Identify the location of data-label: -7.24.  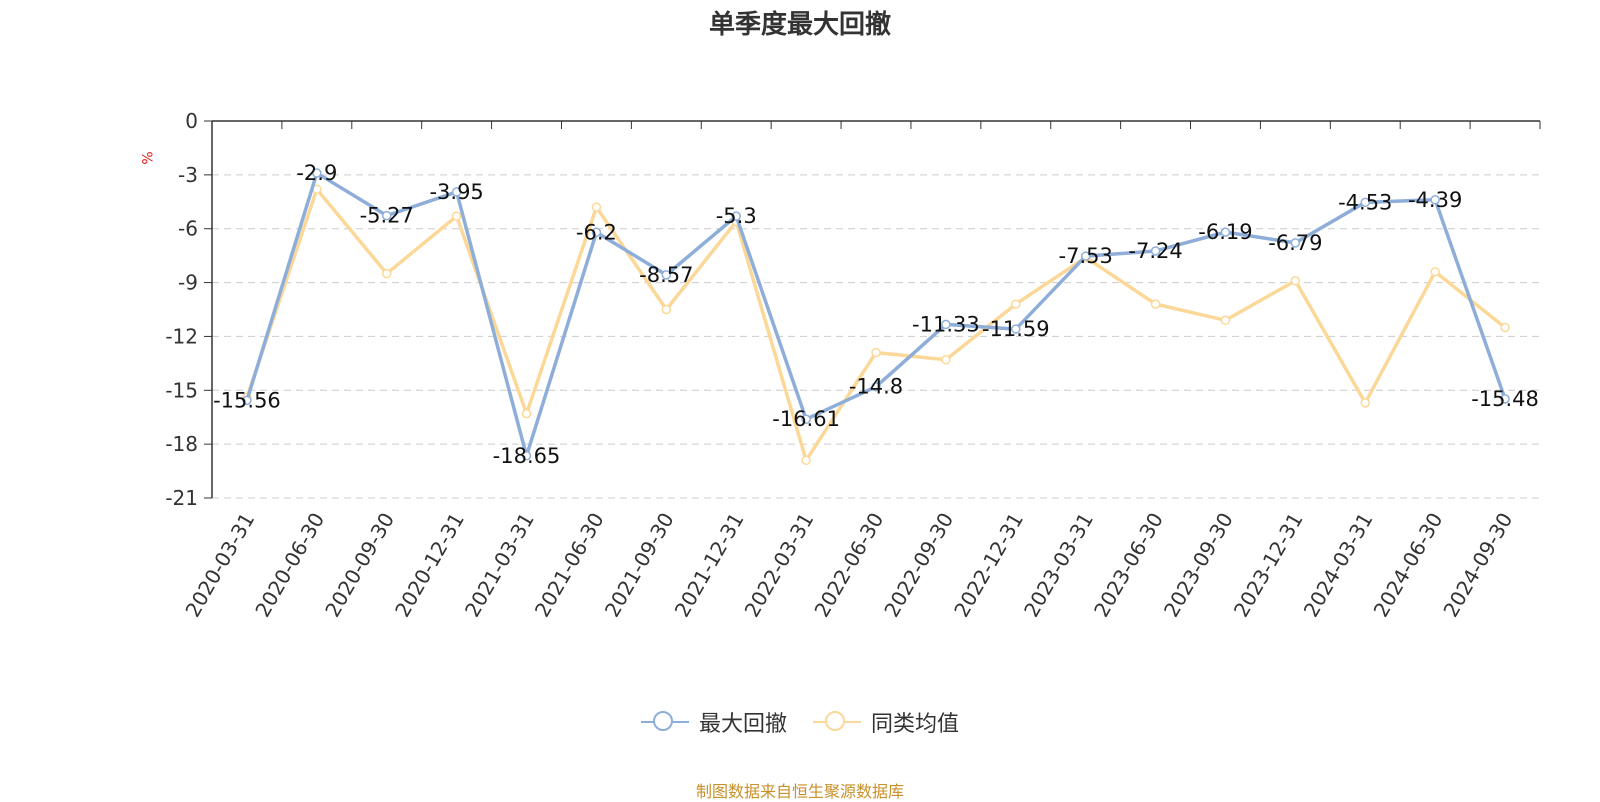
(1155, 251).